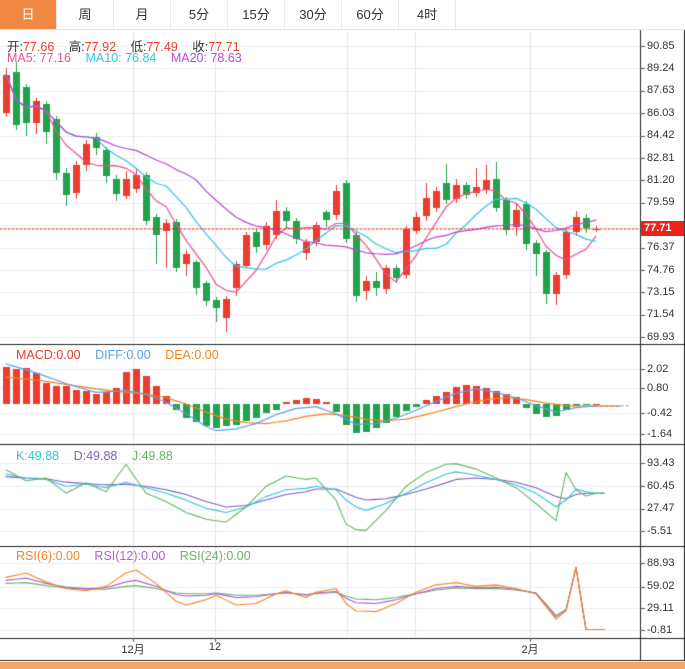  What do you see at coordinates (100, 47) in the screenshot?
I see `high-value: 77.92` at bounding box center [100, 47].